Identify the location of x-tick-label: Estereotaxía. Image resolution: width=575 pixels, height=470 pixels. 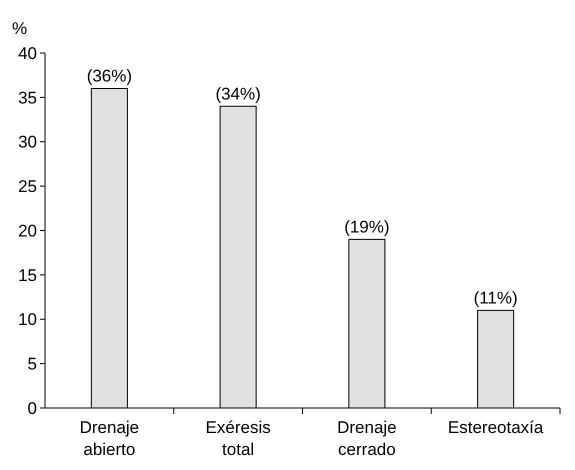
(496, 427).